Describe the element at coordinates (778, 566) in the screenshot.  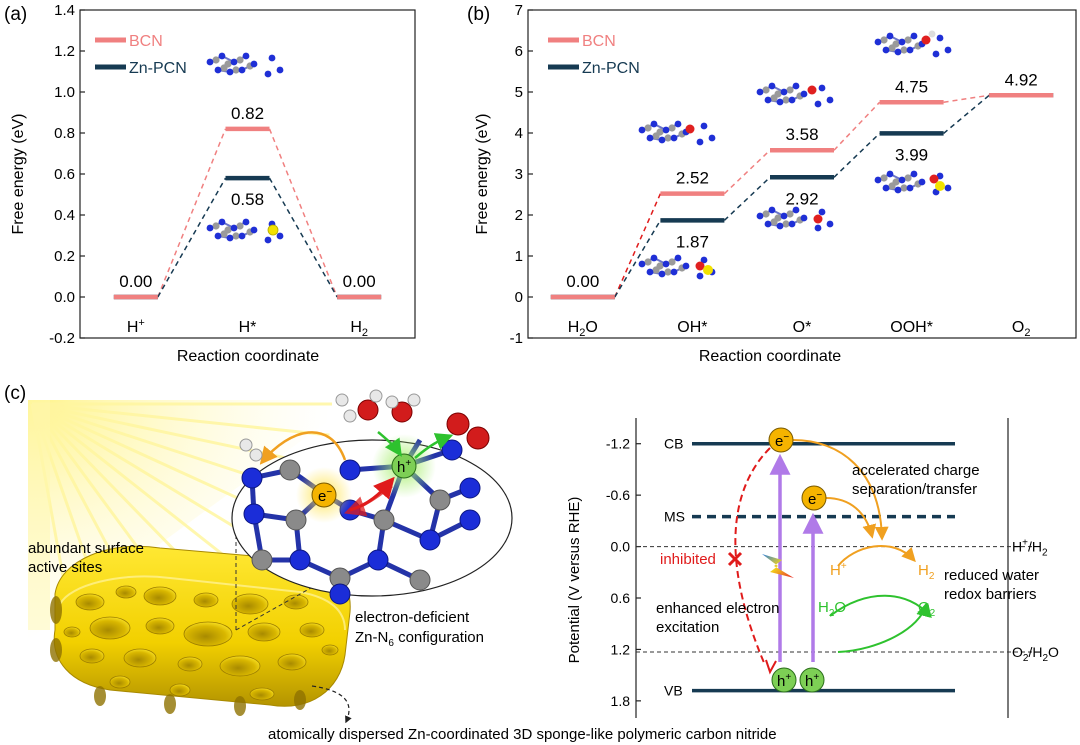
I see `lightning-icon` at that location.